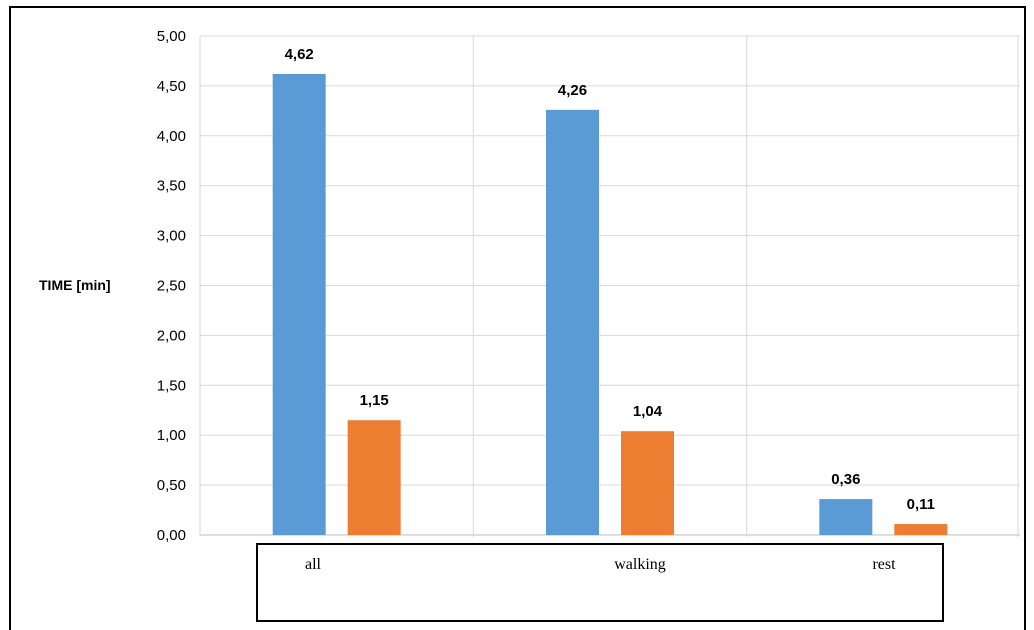  I want to click on x-category-label: walking, so click(640, 564).